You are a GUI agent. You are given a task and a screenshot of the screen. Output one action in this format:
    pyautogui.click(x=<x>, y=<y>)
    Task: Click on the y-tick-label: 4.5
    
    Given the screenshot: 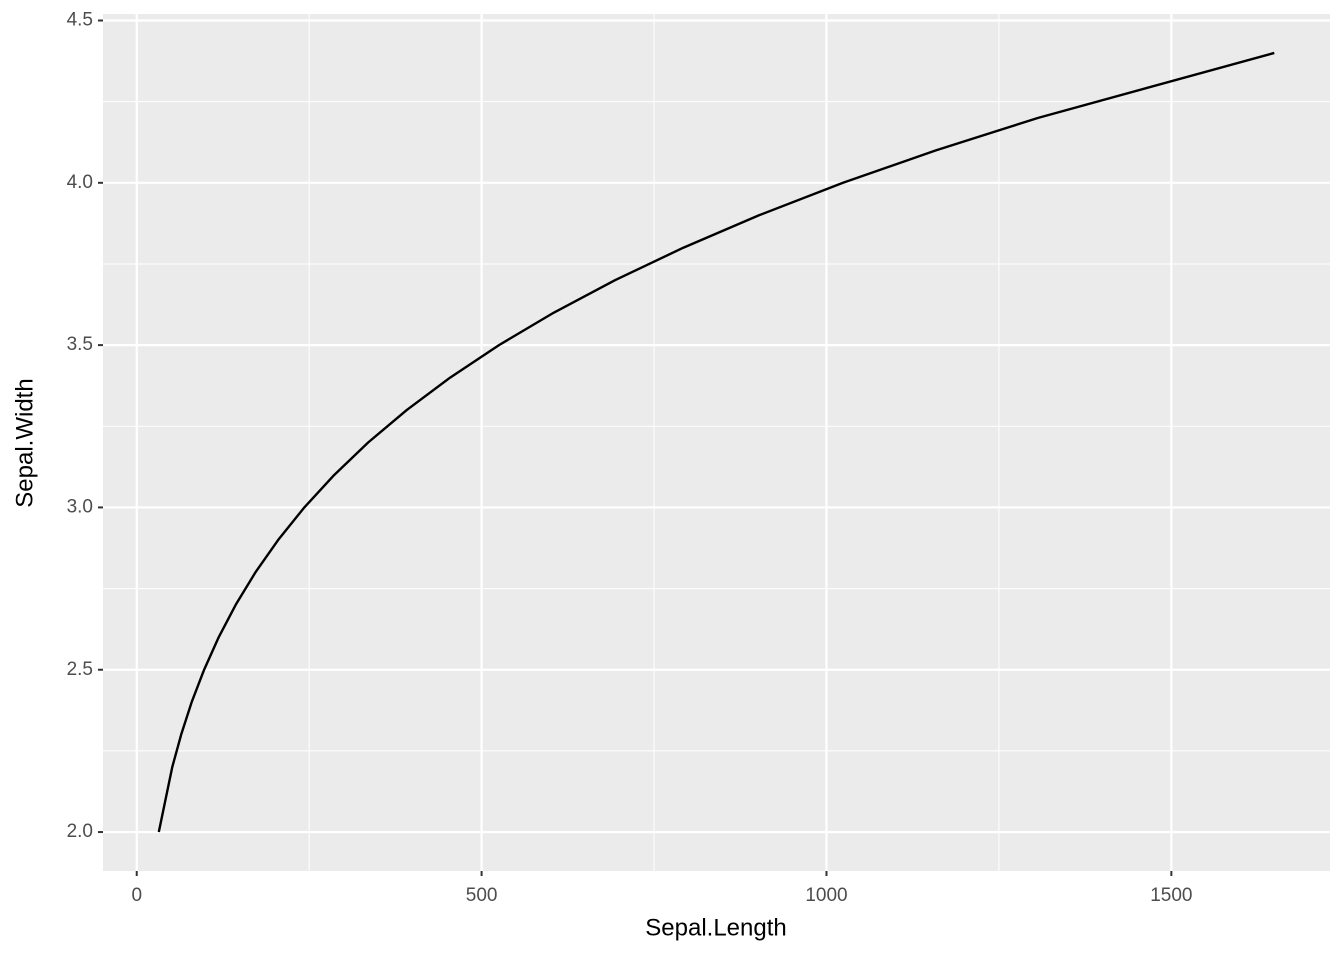 What is the action you would take?
    pyautogui.click(x=80, y=20)
    